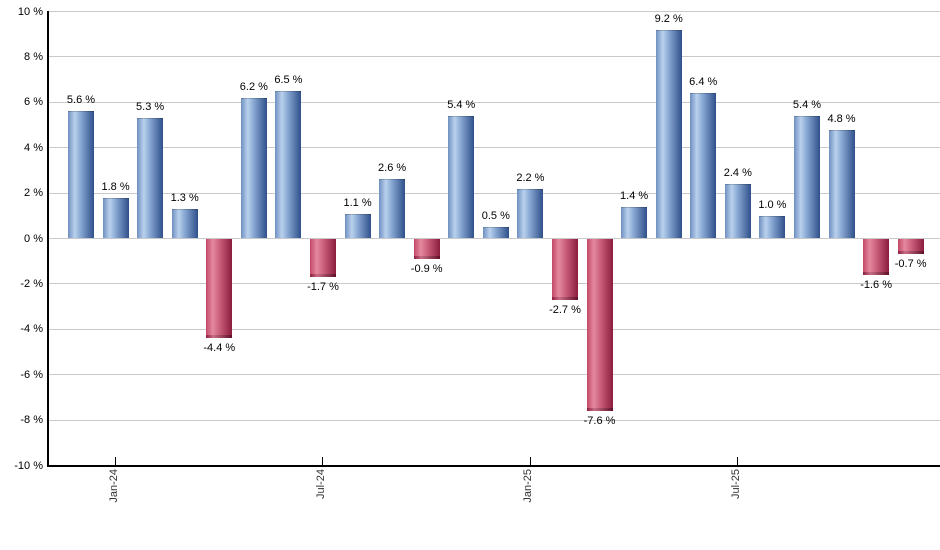 This screenshot has width=940, height=550. What do you see at coordinates (81, 100) in the screenshot?
I see `bar-value-label-Dec-23: 5.6 %` at bounding box center [81, 100].